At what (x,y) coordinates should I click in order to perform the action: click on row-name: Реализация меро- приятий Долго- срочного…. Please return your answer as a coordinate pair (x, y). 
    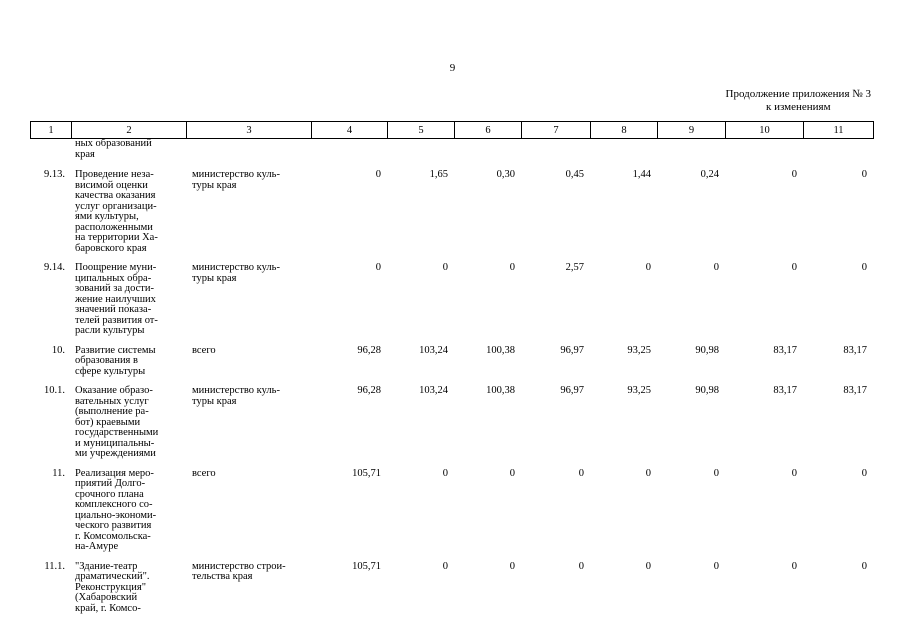
    Looking at the image, I should click on (116, 509).